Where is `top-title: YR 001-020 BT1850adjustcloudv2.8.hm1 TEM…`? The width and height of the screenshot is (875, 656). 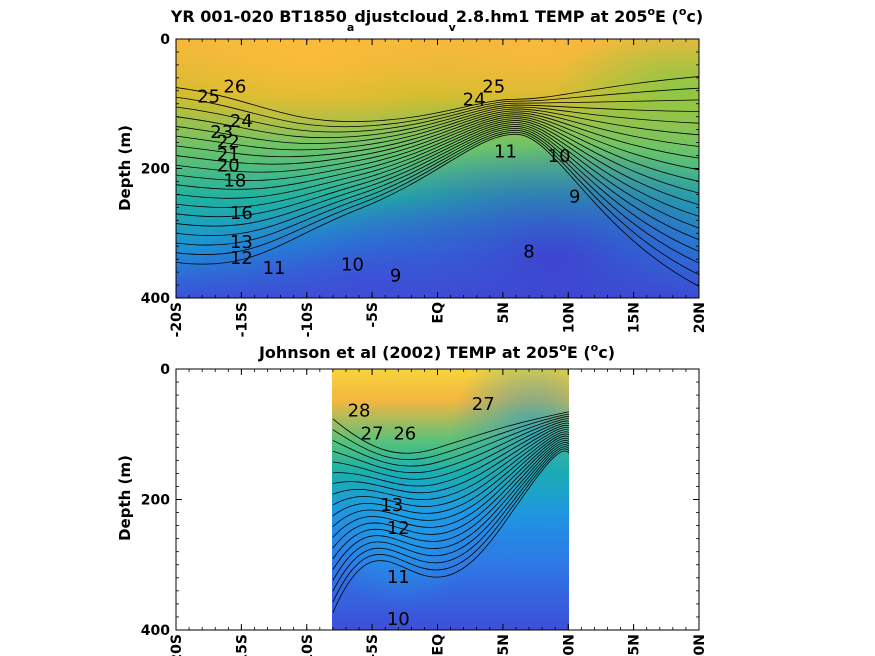
top-title: YR 001-020 BT1850adjustcloudv2.8.hm1 TEM… is located at coordinates (436, 19).